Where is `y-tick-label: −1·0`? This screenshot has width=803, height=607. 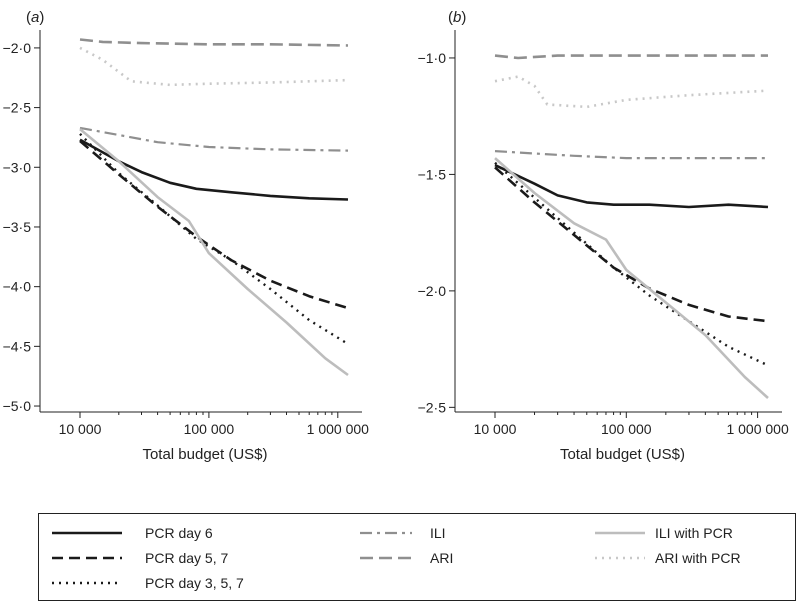
y-tick-label: −1·0 is located at coordinates (432, 58).